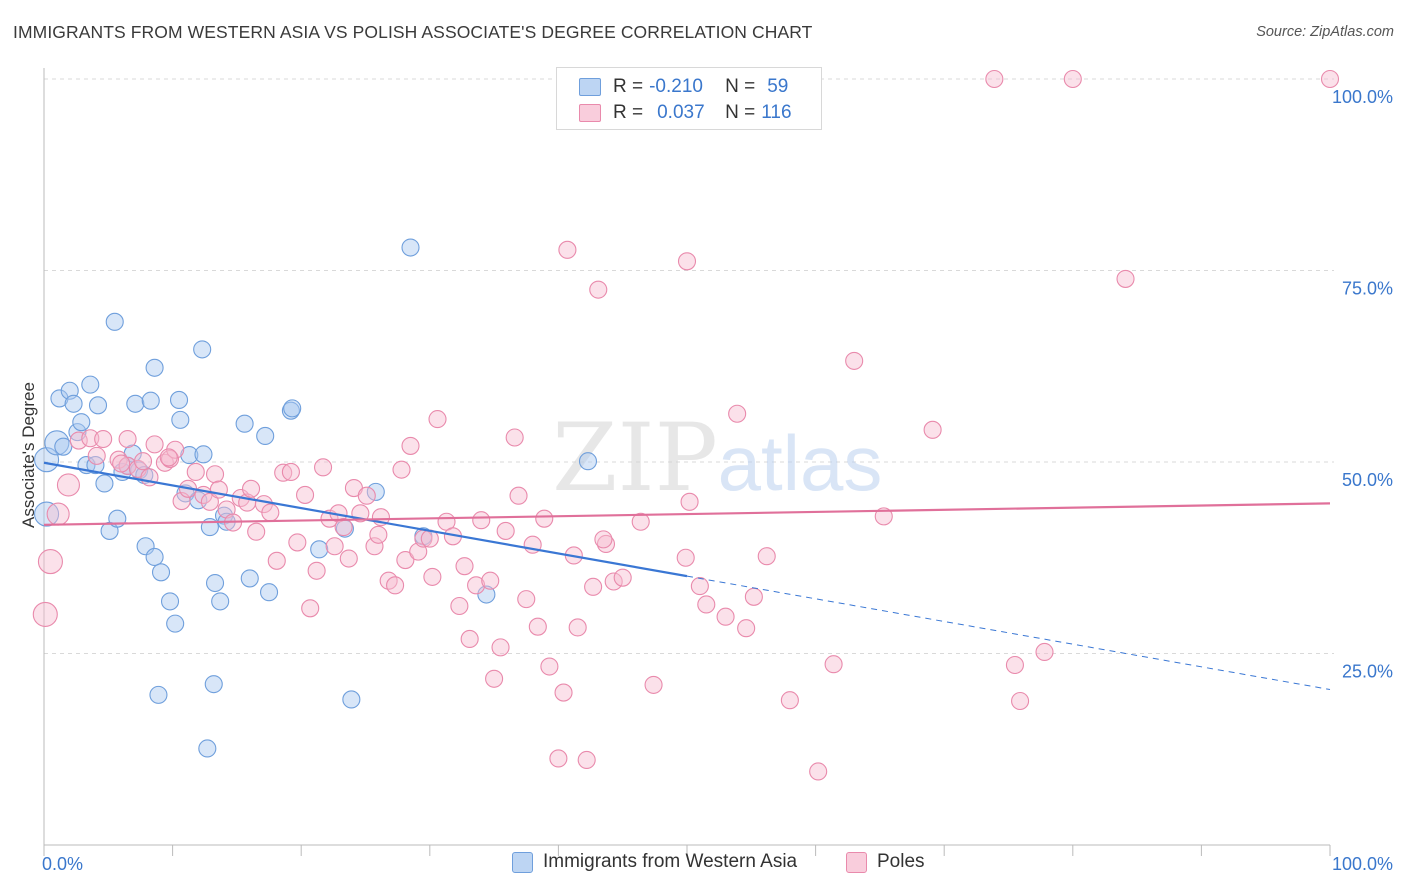 The height and width of the screenshot is (892, 1406). Describe the element at coordinates (776, 112) in the screenshot. I see `legend-n-value-pink: 116` at that location.